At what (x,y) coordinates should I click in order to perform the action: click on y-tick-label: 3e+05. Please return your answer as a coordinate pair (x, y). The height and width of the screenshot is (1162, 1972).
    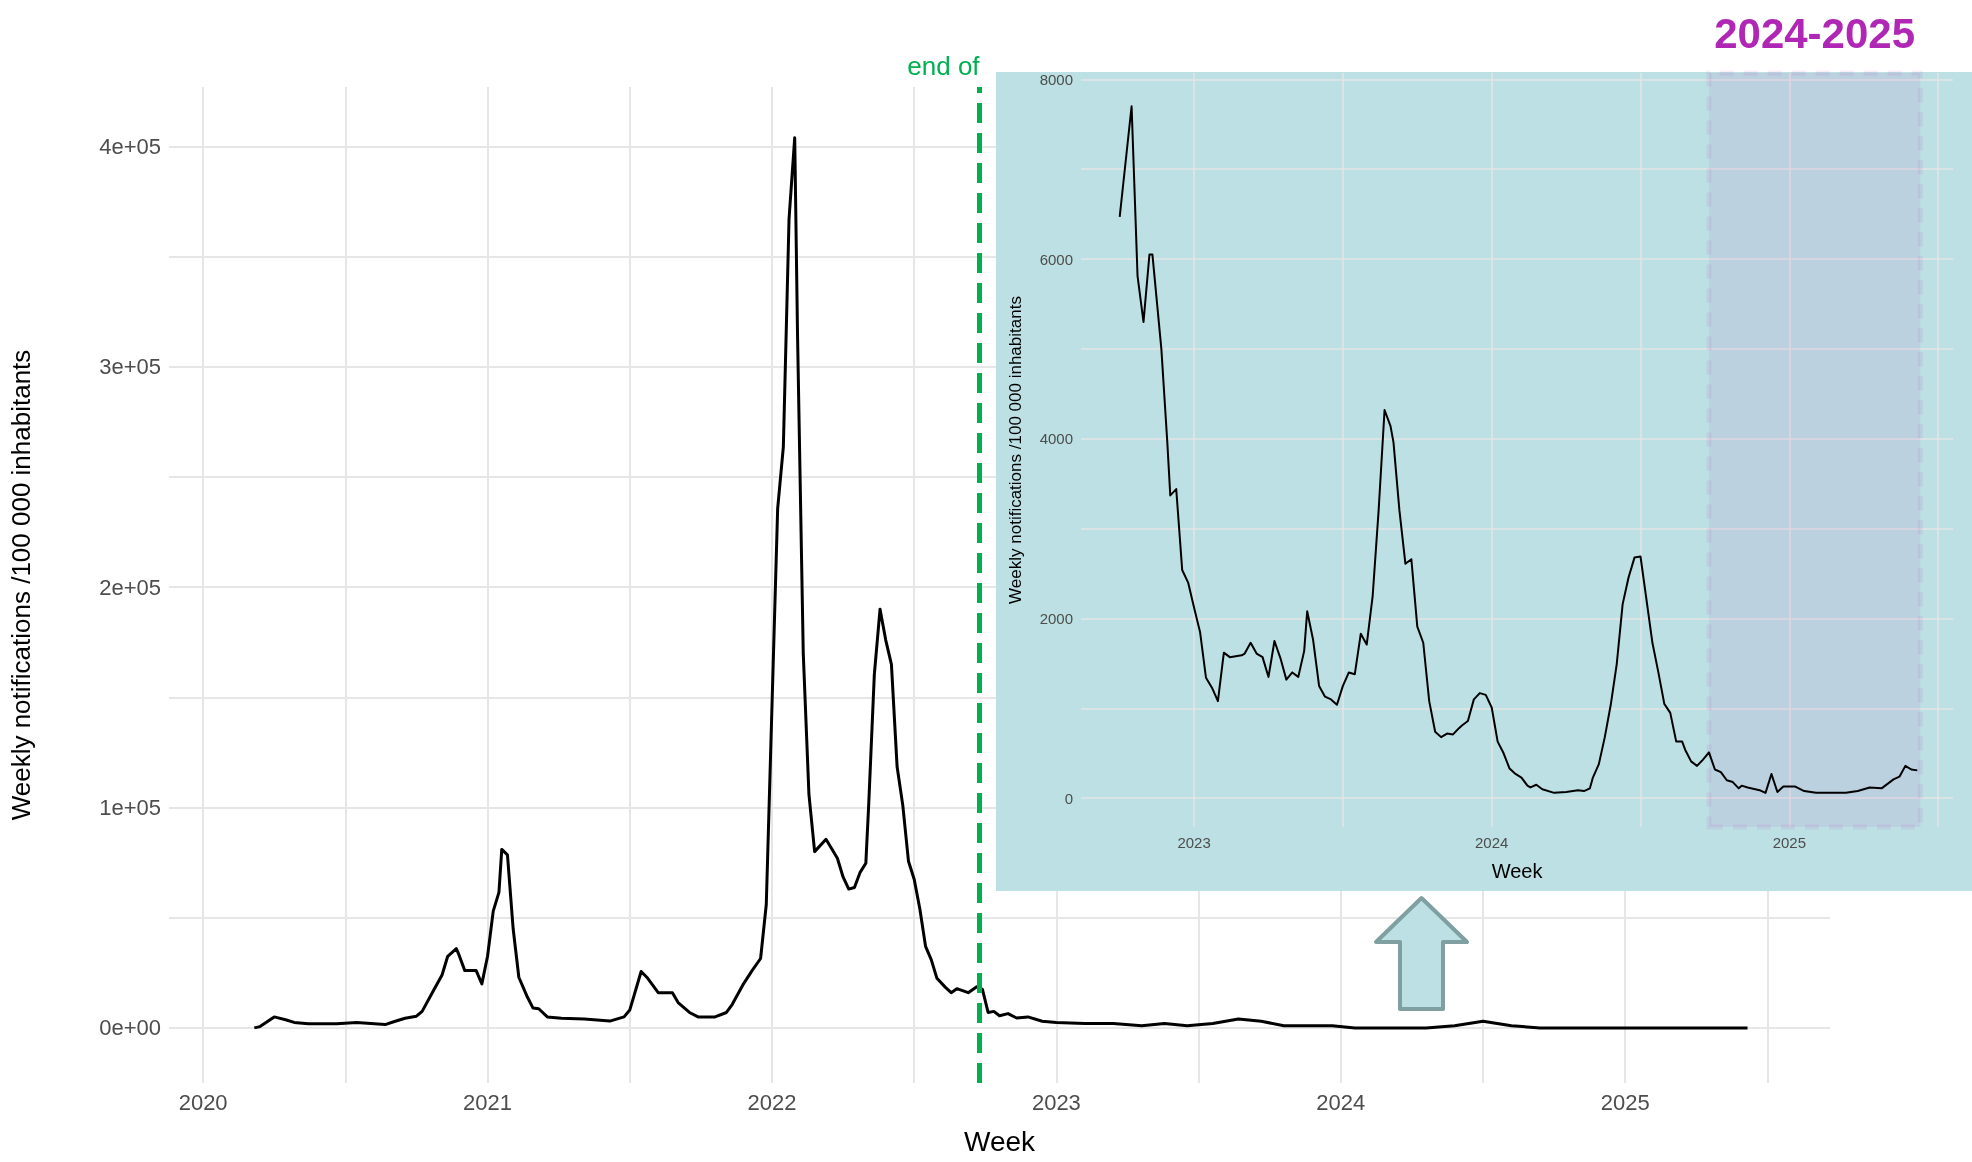
    Looking at the image, I should click on (130, 367).